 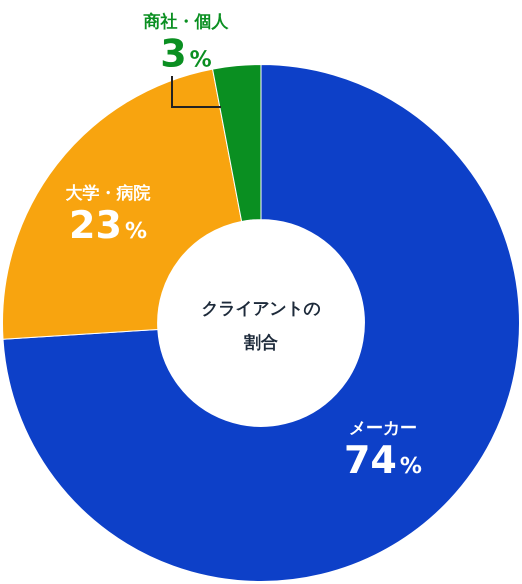 I want to click on data-label: 3%, so click(x=186, y=54).